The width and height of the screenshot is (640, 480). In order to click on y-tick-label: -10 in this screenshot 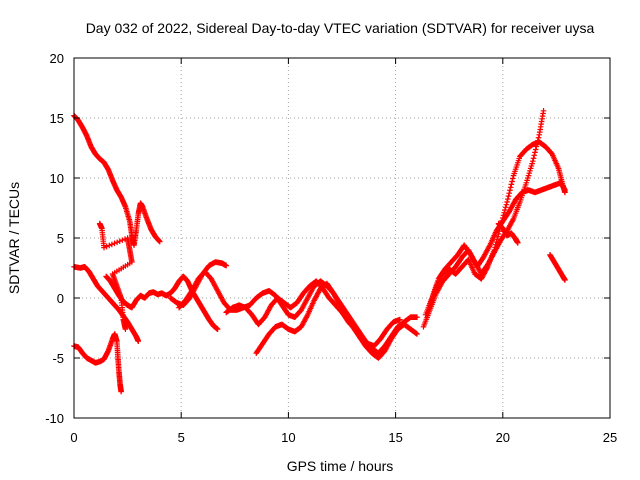, I will do `click(54, 418)`.